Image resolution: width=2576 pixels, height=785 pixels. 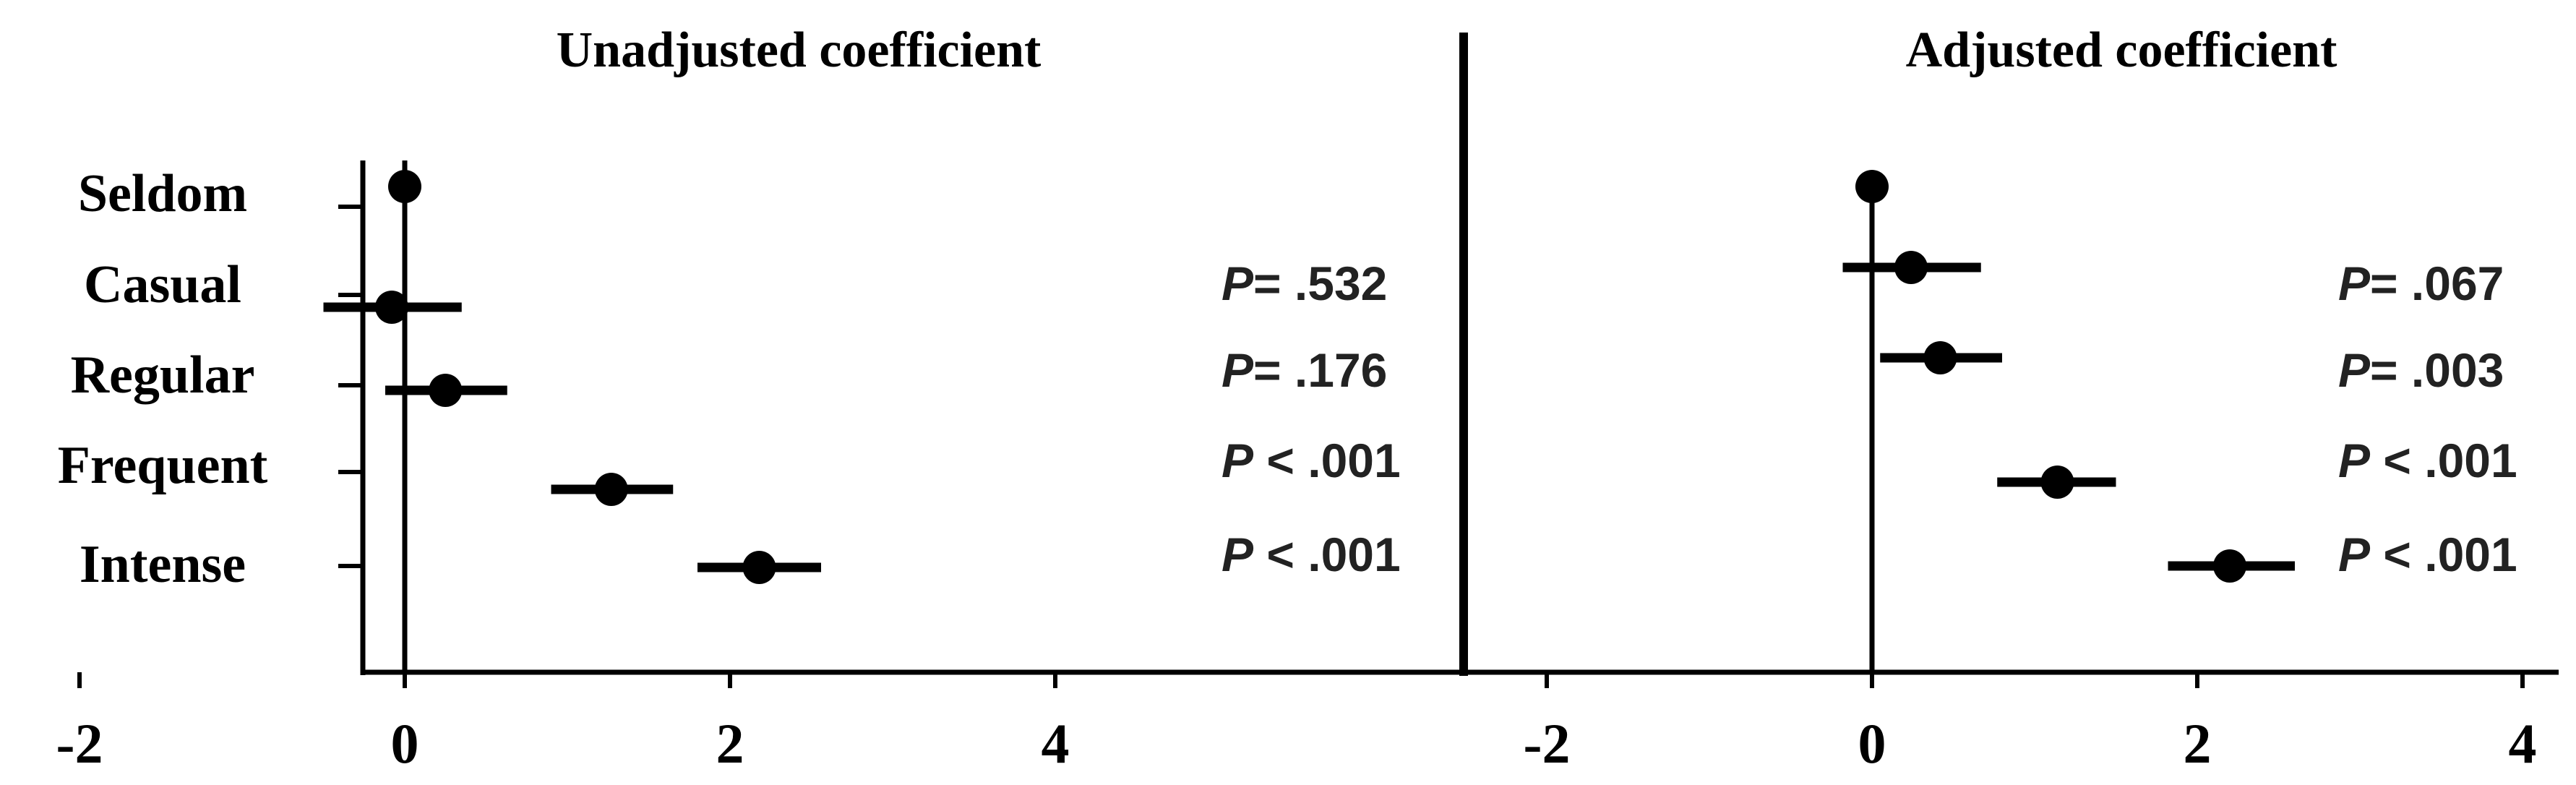 What do you see at coordinates (1320, 283) in the screenshot?
I see `p-value: = .532` at bounding box center [1320, 283].